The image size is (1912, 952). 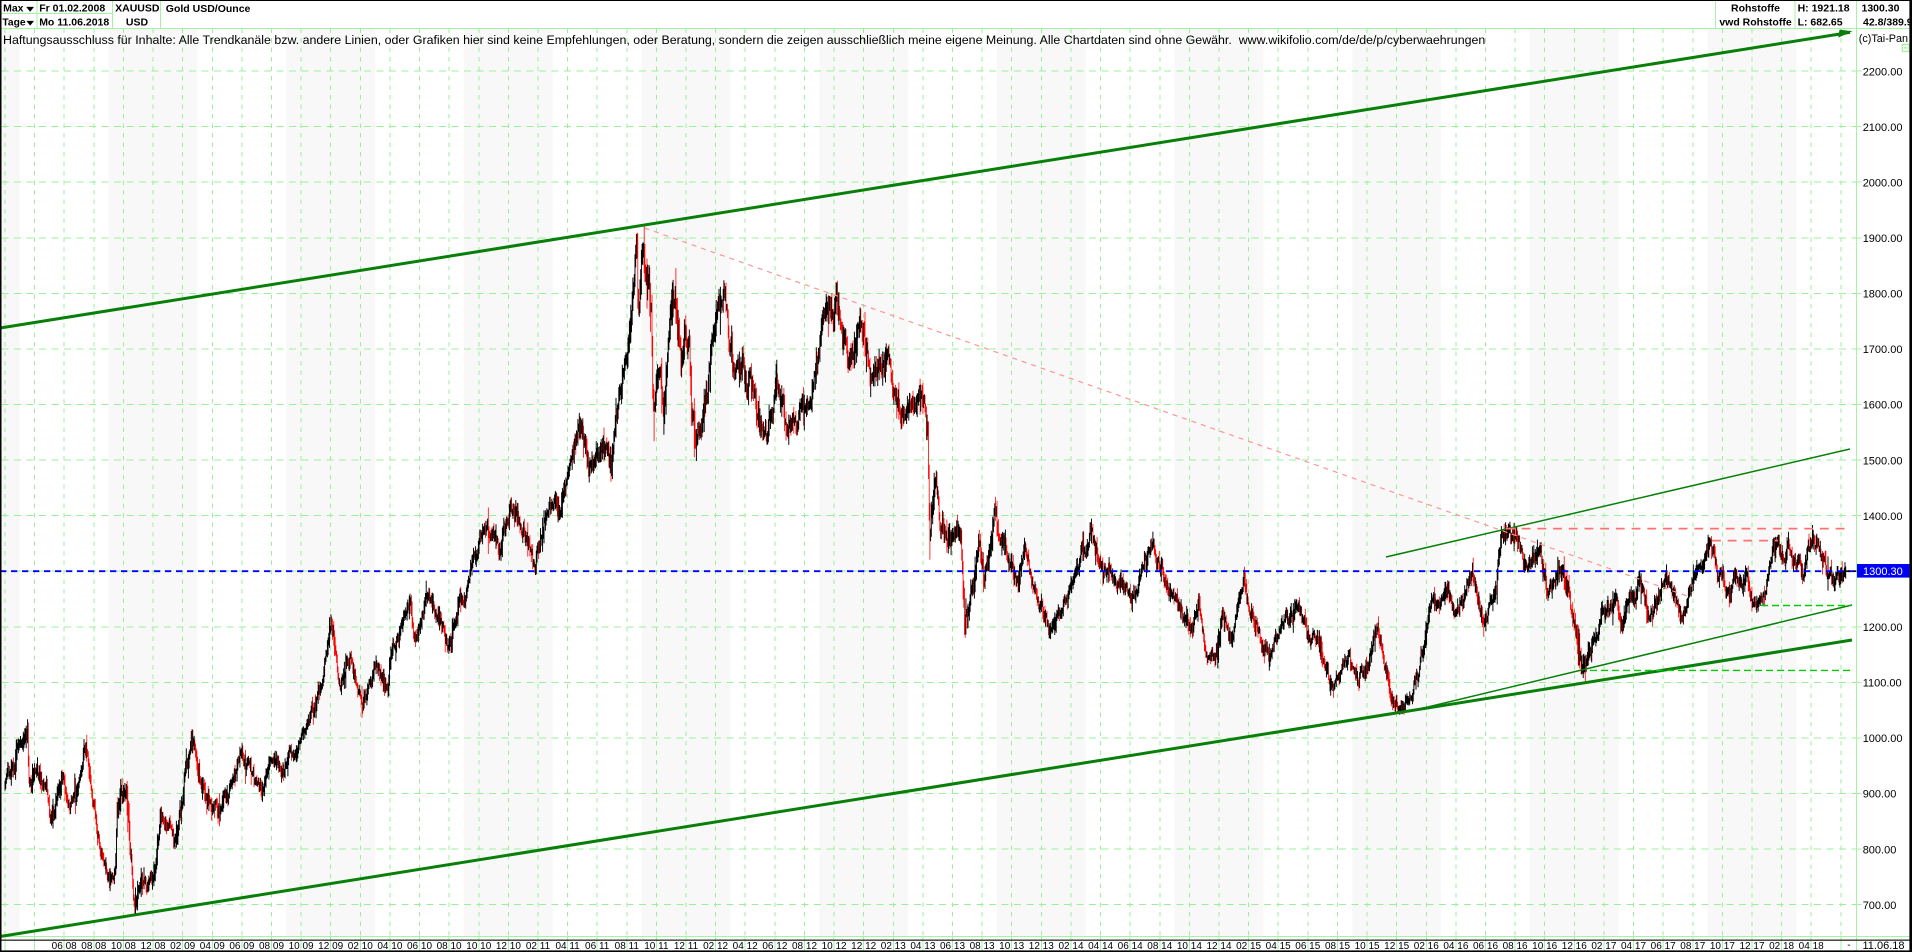 What do you see at coordinates (1218, 946) in the screenshot?
I see `svg-text: 12 14` at bounding box center [1218, 946].